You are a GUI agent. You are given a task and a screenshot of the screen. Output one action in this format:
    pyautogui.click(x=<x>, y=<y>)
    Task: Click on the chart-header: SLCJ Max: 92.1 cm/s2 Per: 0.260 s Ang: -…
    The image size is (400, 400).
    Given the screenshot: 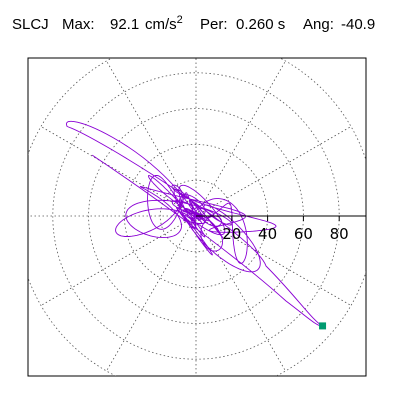 What is the action you would take?
    pyautogui.click(x=200, y=25)
    